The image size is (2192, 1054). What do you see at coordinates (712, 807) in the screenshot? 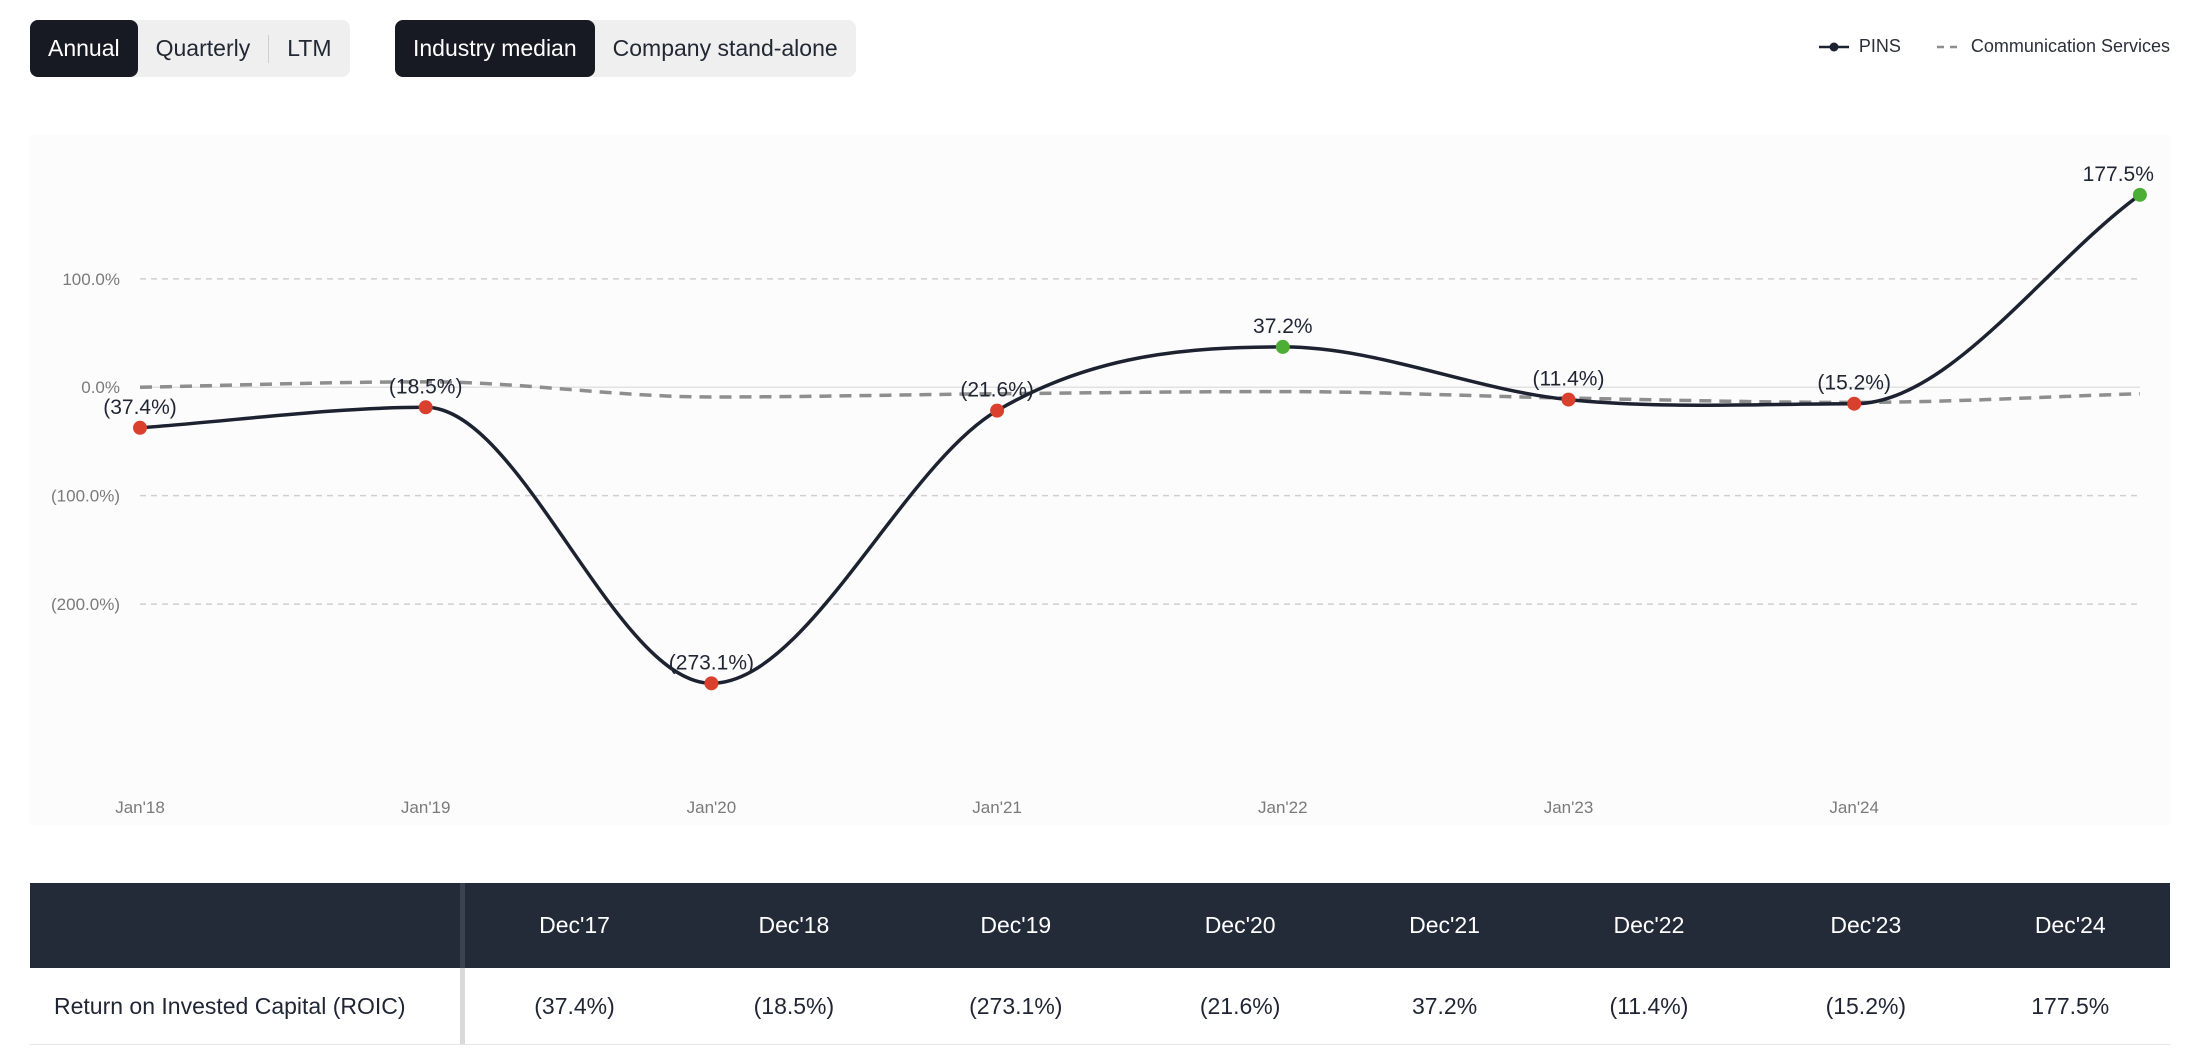
I see `x-tick-label: Jan'20` at bounding box center [712, 807].